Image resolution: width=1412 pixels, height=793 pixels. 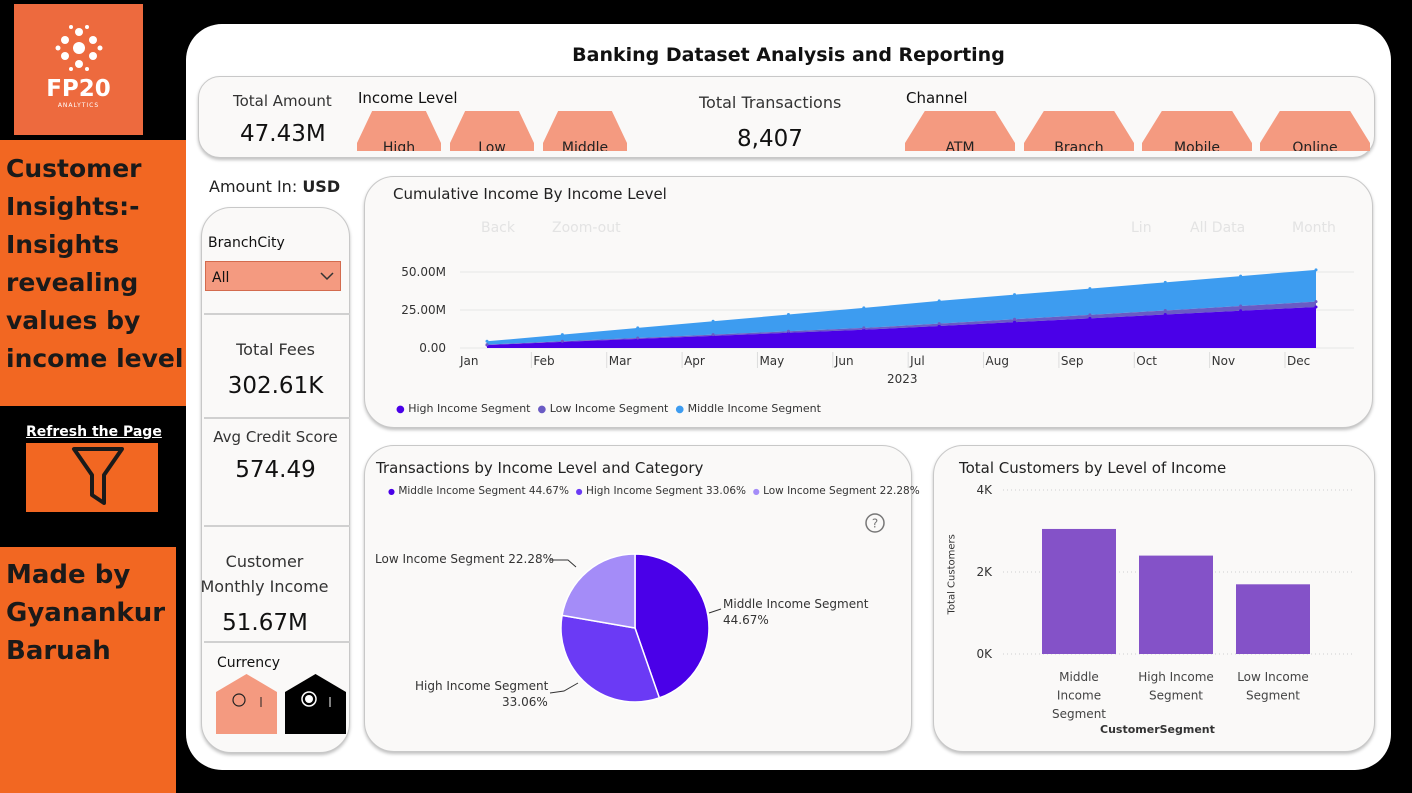 I want to click on channel-atm-button: ATM, so click(x=960, y=131).